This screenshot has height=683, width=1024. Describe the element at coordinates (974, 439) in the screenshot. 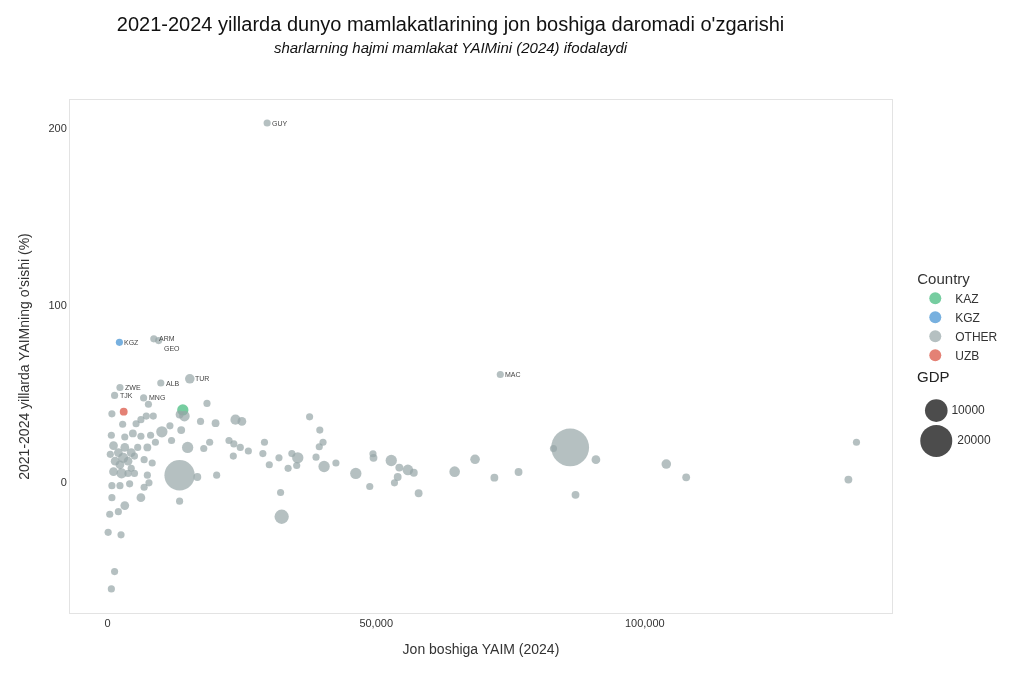

I see `legend-label: 20000` at that location.